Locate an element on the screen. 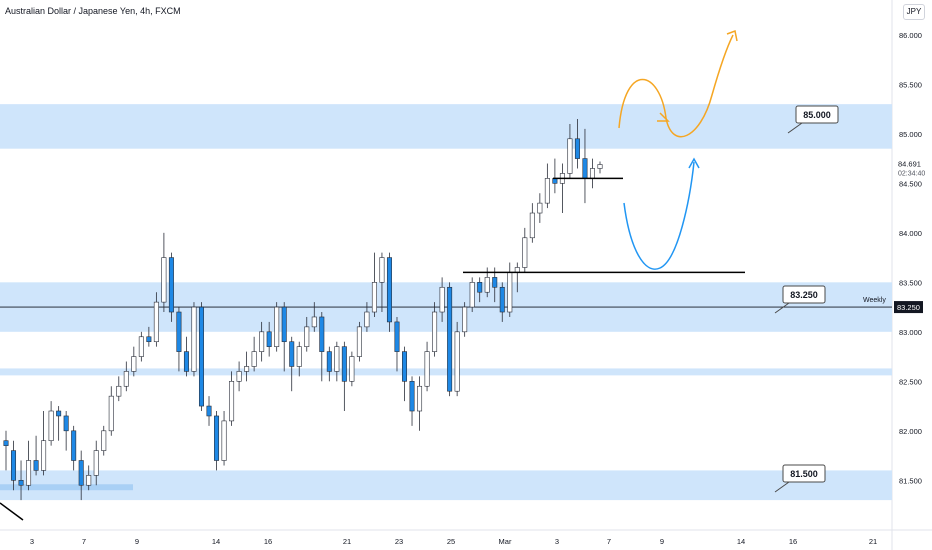 The width and height of the screenshot is (932, 550). x-tick-label: 23 is located at coordinates (399, 541).